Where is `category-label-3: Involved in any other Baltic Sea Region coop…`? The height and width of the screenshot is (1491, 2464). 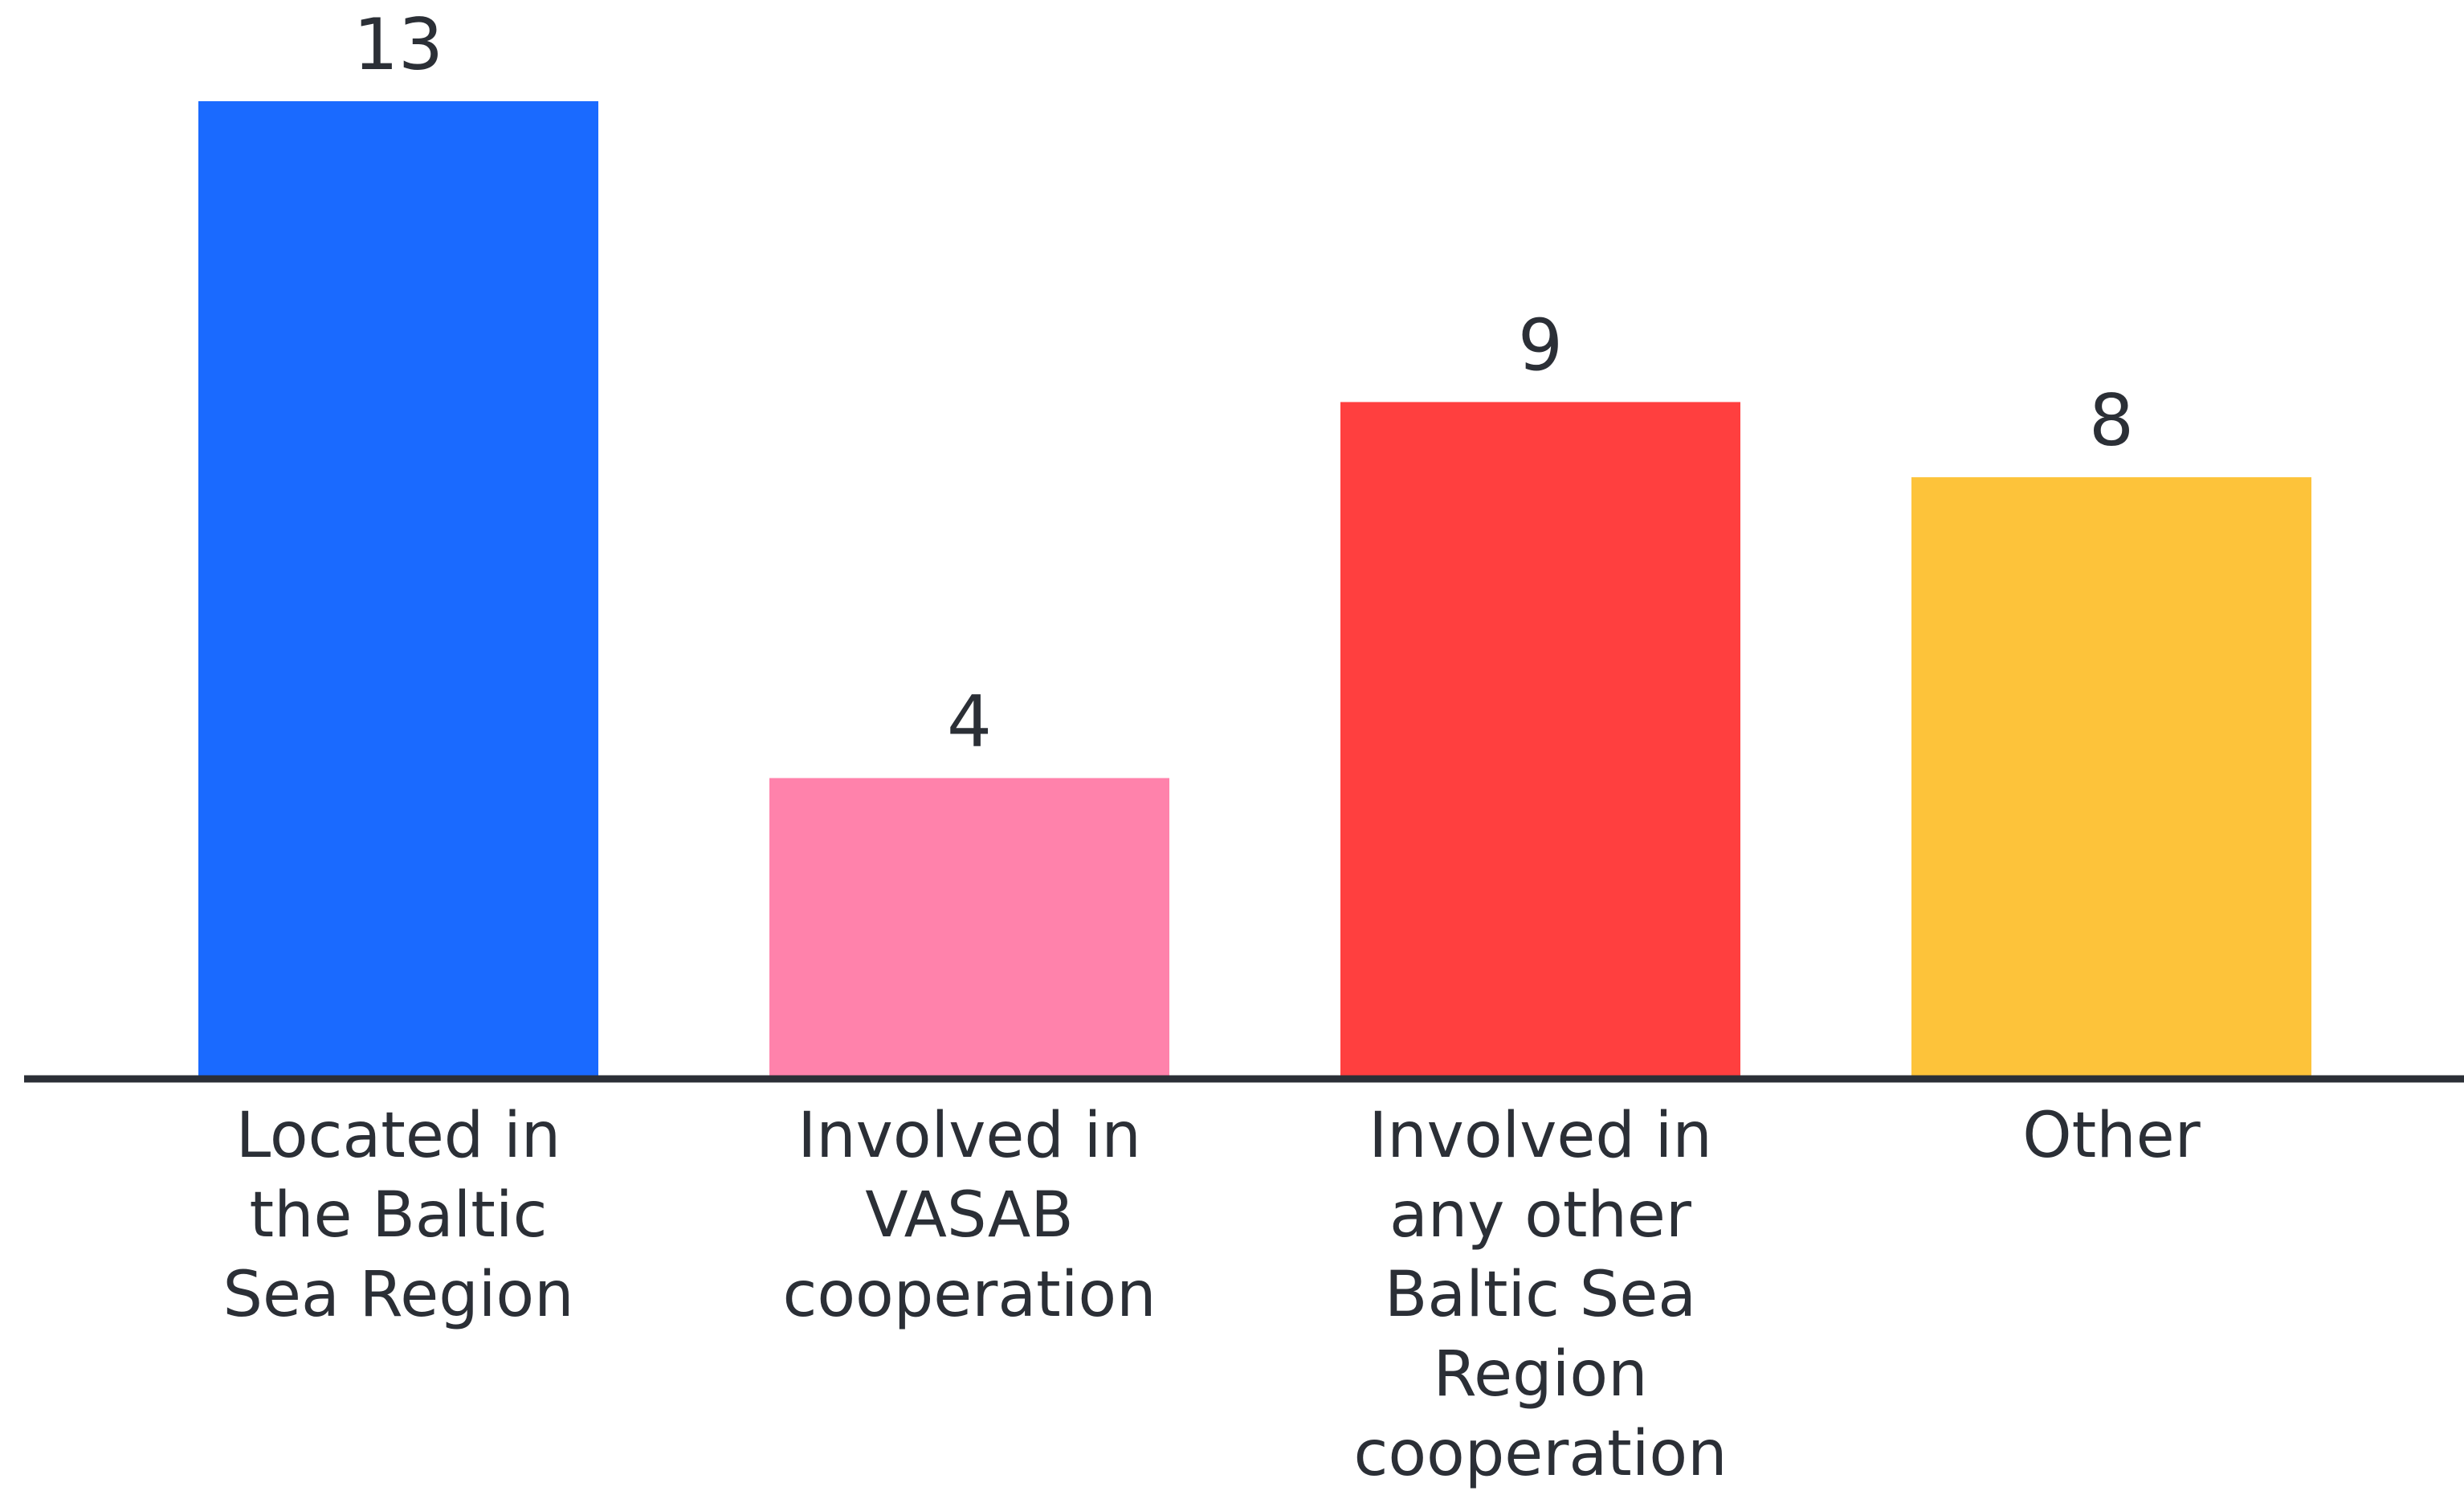 category-label-3: Involved in any other Baltic Sea Region coop… is located at coordinates (1540, 1295).